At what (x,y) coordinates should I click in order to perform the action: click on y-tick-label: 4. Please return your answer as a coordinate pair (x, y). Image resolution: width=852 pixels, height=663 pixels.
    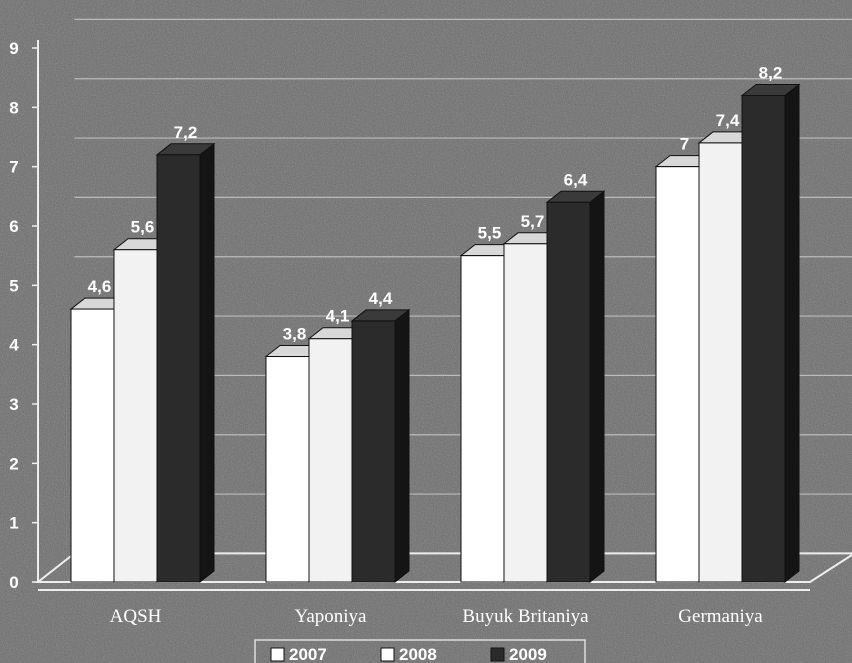
    Looking at the image, I should click on (14, 345).